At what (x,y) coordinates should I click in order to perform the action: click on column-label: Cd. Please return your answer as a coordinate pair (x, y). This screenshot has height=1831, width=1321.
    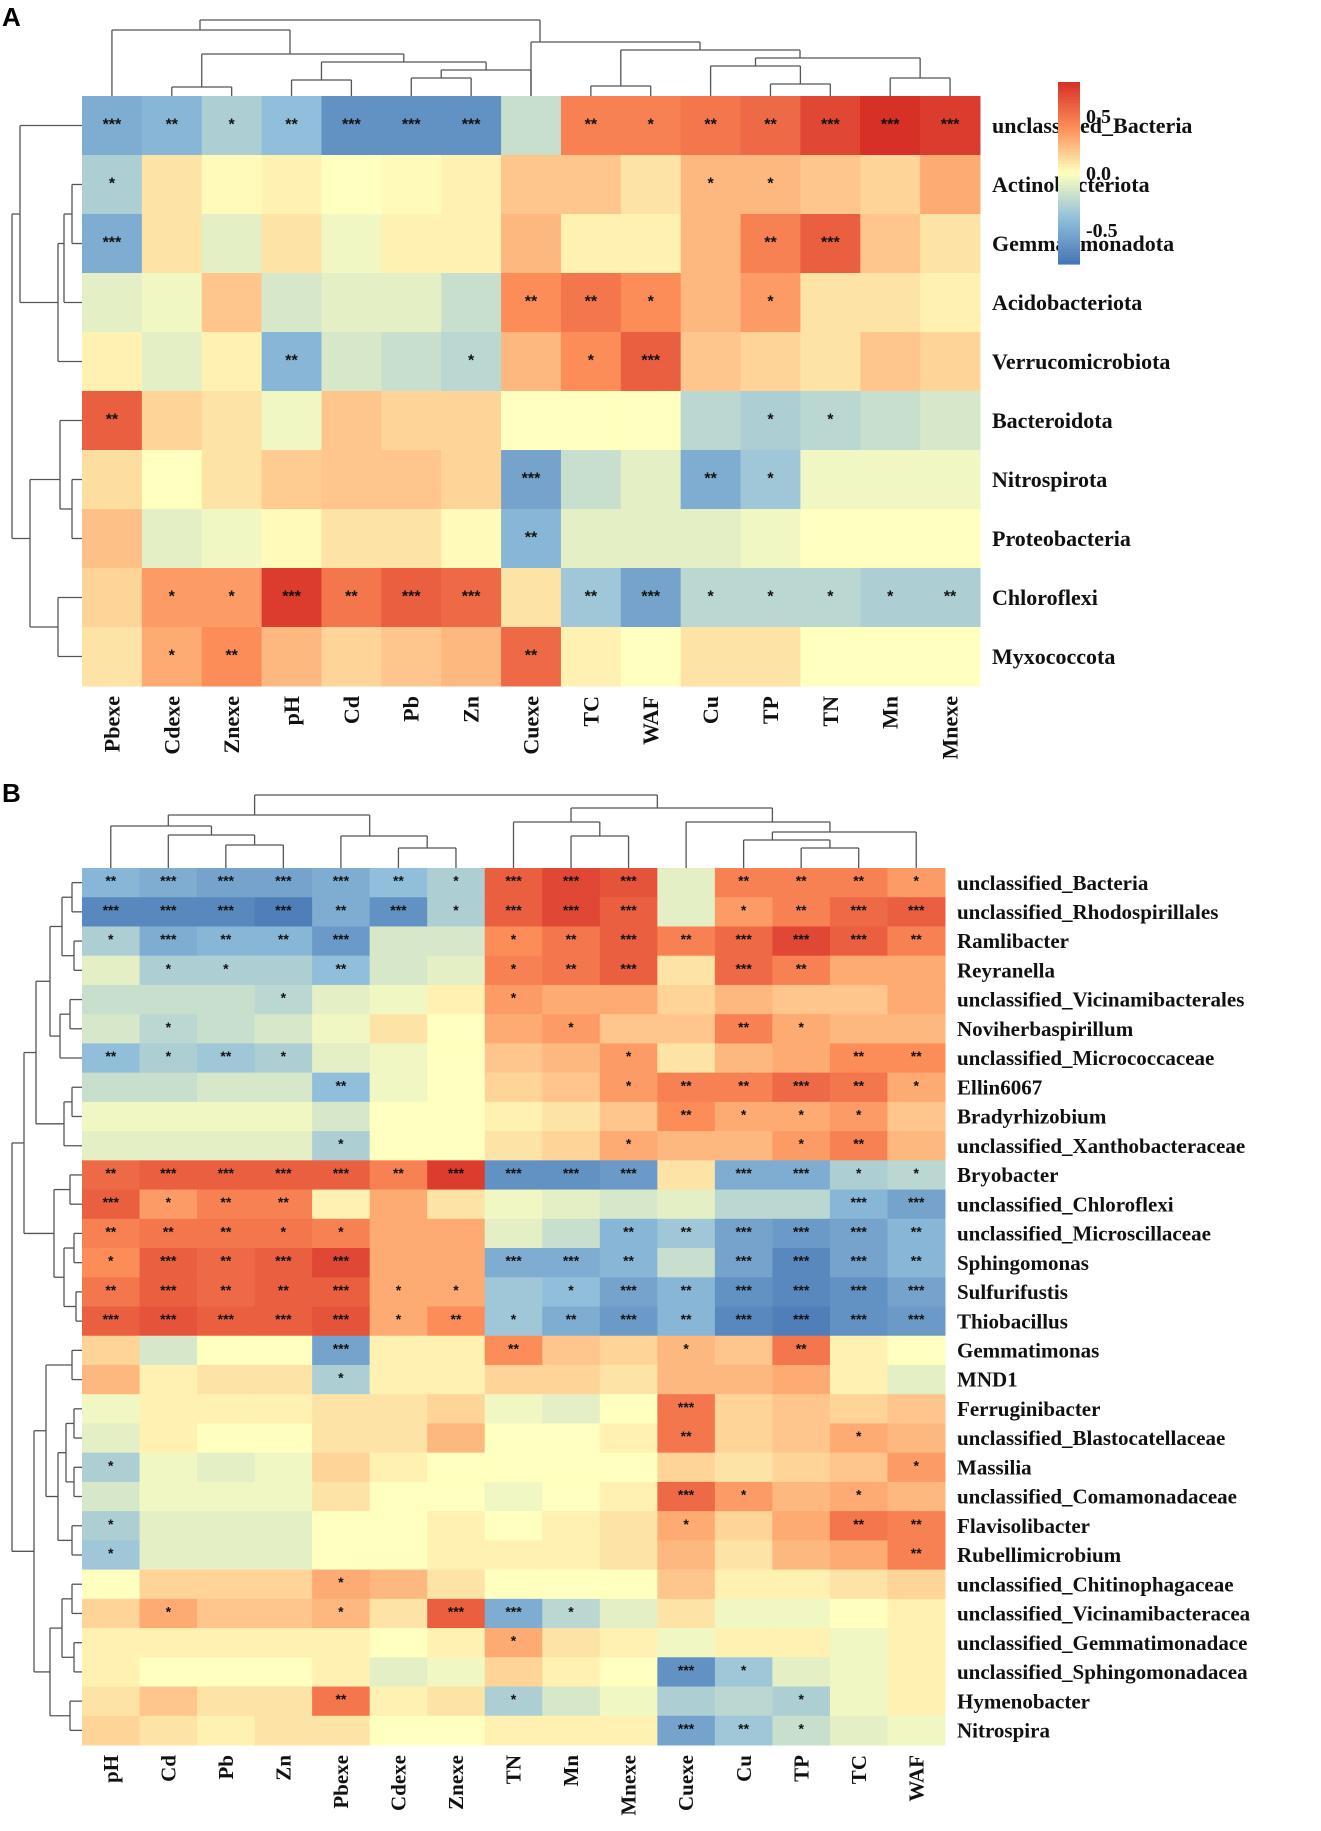
    Looking at the image, I should click on (351, 710).